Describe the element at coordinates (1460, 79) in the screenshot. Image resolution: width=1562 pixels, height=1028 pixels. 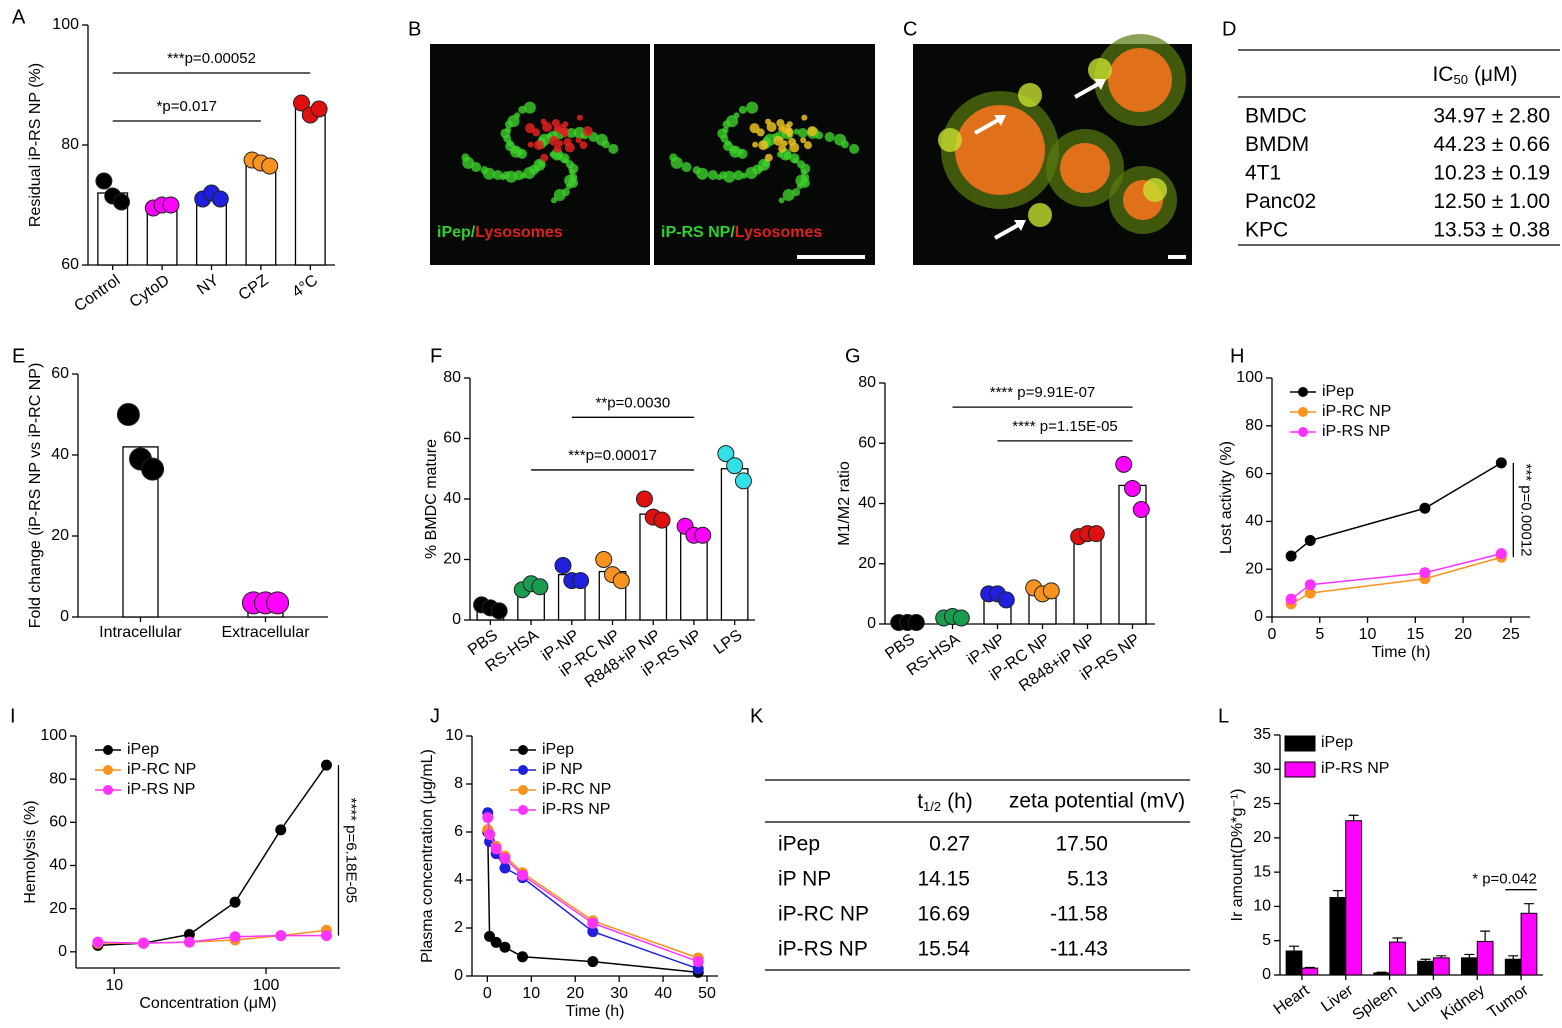
I see `header-sub: 50` at that location.